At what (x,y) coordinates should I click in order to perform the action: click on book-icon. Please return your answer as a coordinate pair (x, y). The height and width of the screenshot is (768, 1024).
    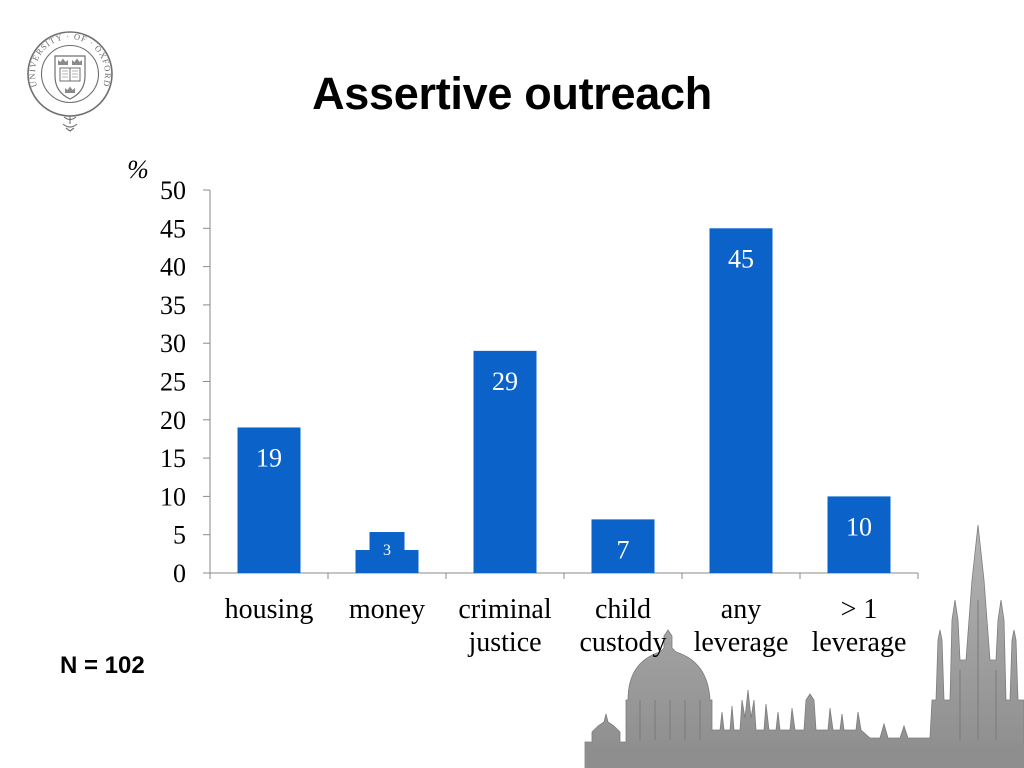
    Looking at the image, I should click on (70, 74).